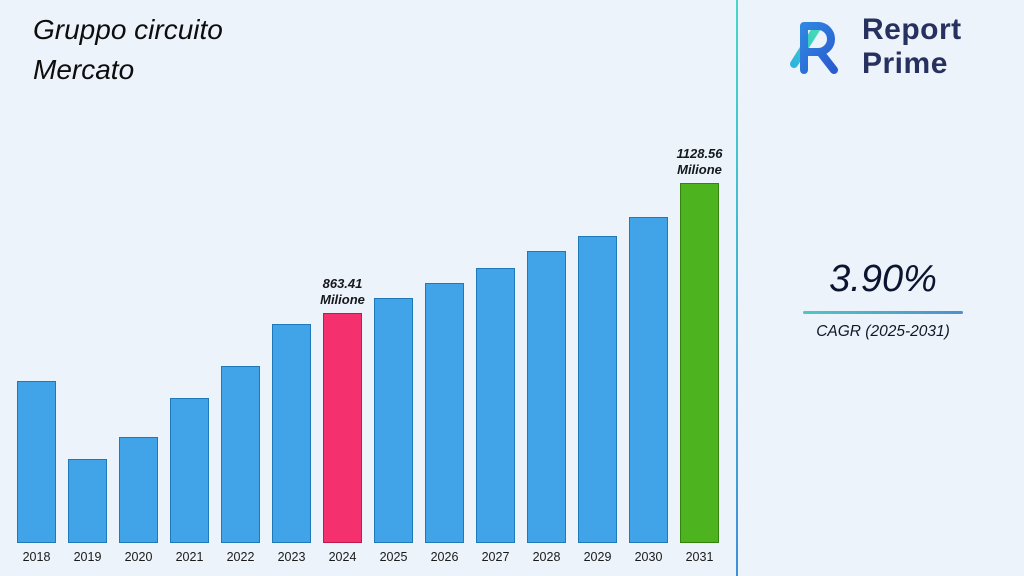 The height and width of the screenshot is (576, 1024). I want to click on bar-group-2023: 2023, so click(291, 444).